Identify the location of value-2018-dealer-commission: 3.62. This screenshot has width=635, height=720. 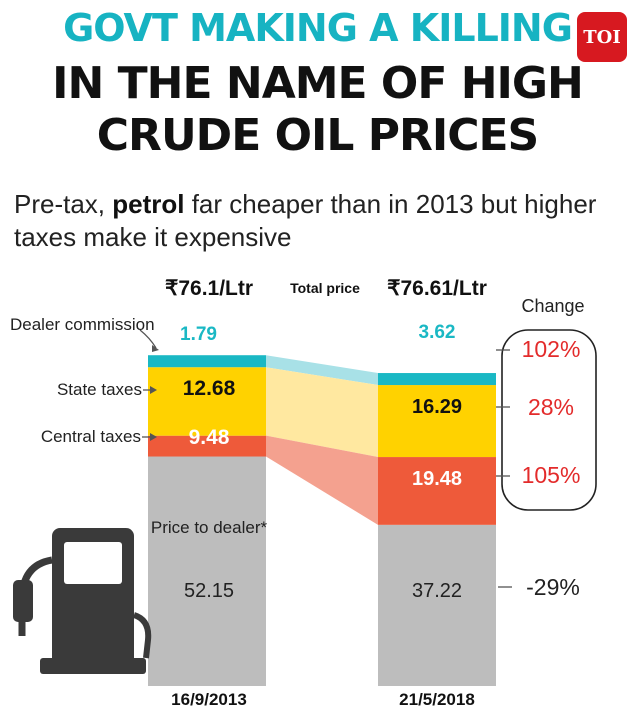
(437, 332).